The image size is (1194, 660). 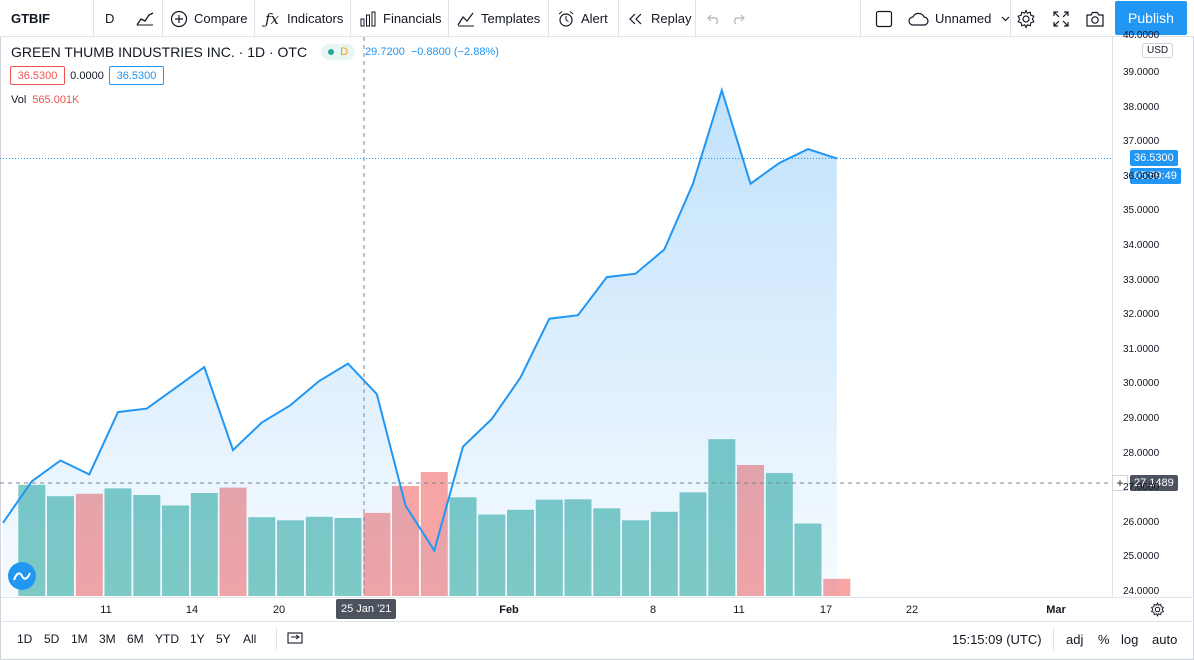 I want to click on replay-button: Replay, so click(x=658, y=18).